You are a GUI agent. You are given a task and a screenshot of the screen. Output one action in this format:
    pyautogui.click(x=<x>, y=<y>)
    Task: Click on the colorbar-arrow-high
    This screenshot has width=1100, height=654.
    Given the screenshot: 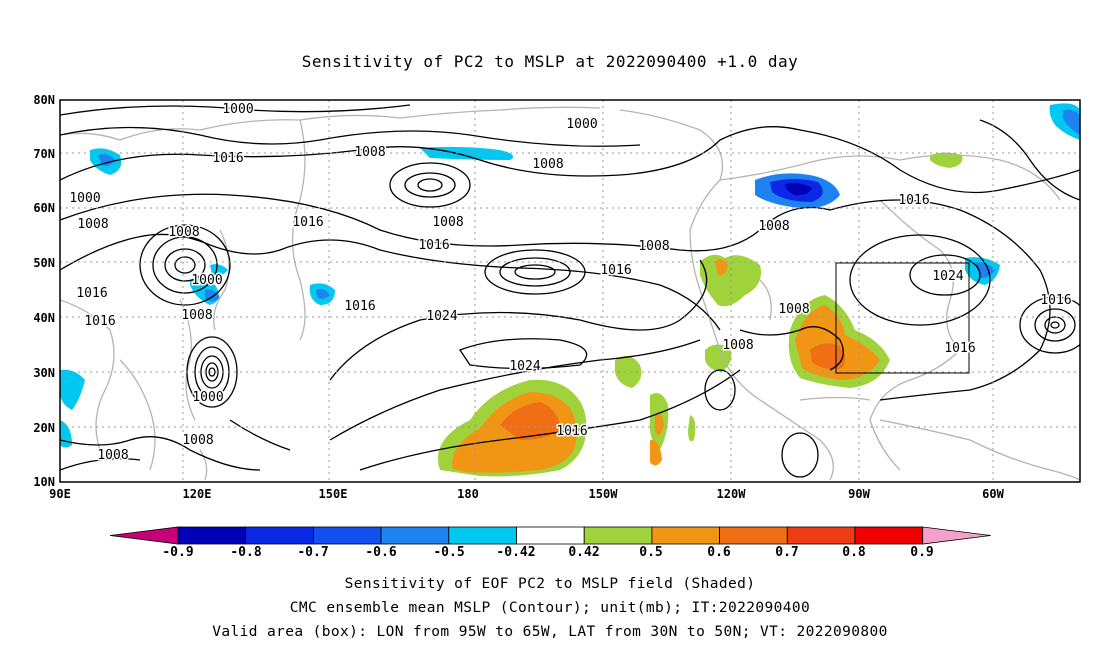 What is the action you would take?
    pyautogui.click(x=956, y=535)
    